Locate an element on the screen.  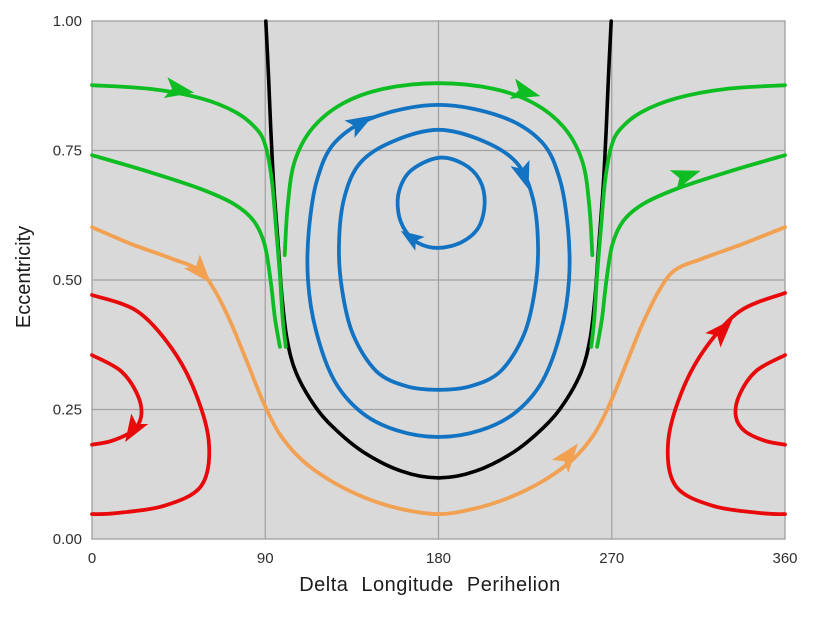
y-tick-label-0.75: 0.75 is located at coordinates (67, 151).